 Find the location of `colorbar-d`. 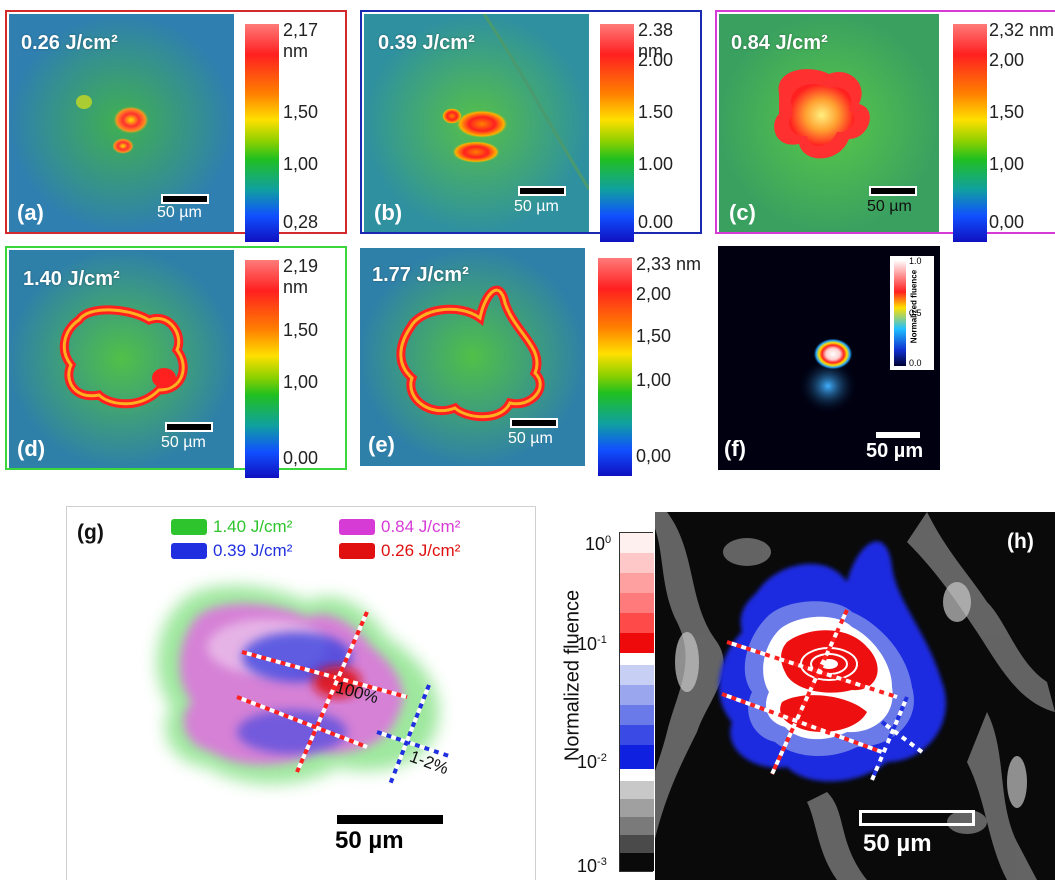

colorbar-d is located at coordinates (262, 369).